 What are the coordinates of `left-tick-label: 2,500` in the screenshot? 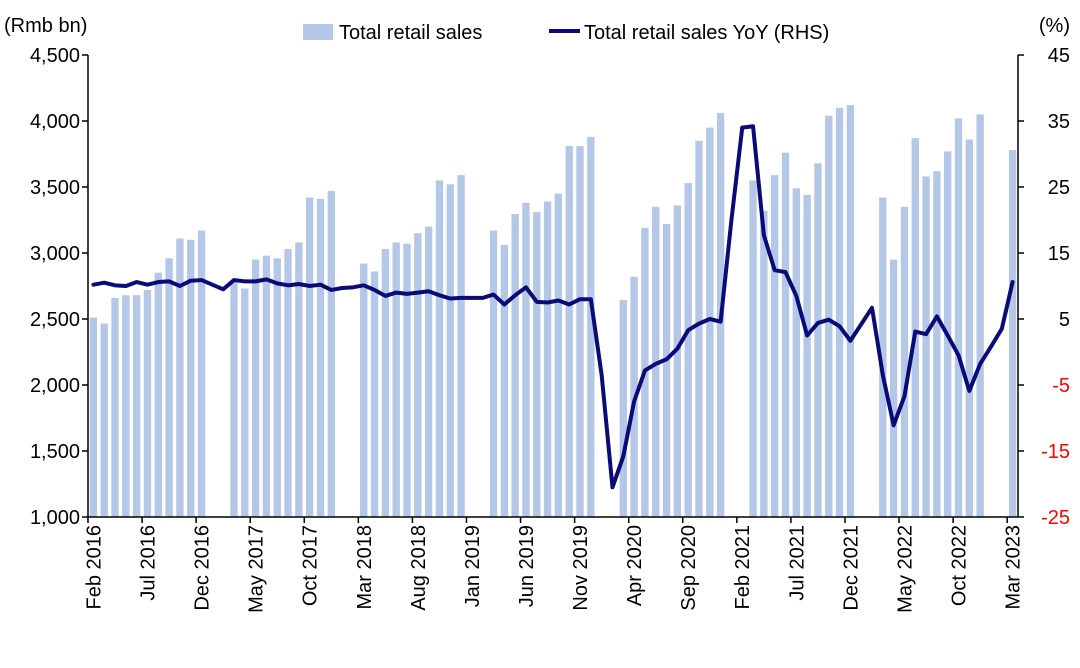 It's located at (55, 320).